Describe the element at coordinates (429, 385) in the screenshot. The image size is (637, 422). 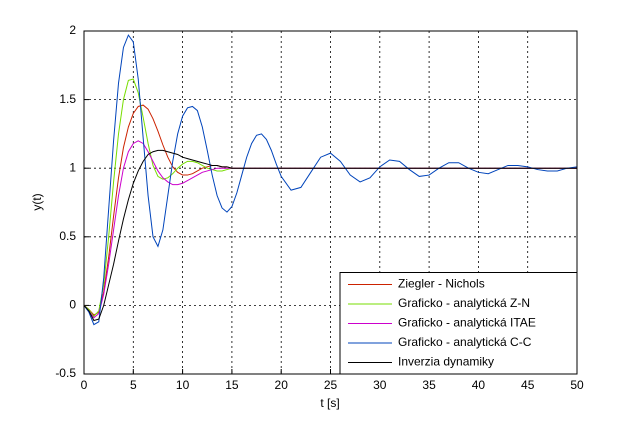
I see `x-tick-label: 35` at that location.